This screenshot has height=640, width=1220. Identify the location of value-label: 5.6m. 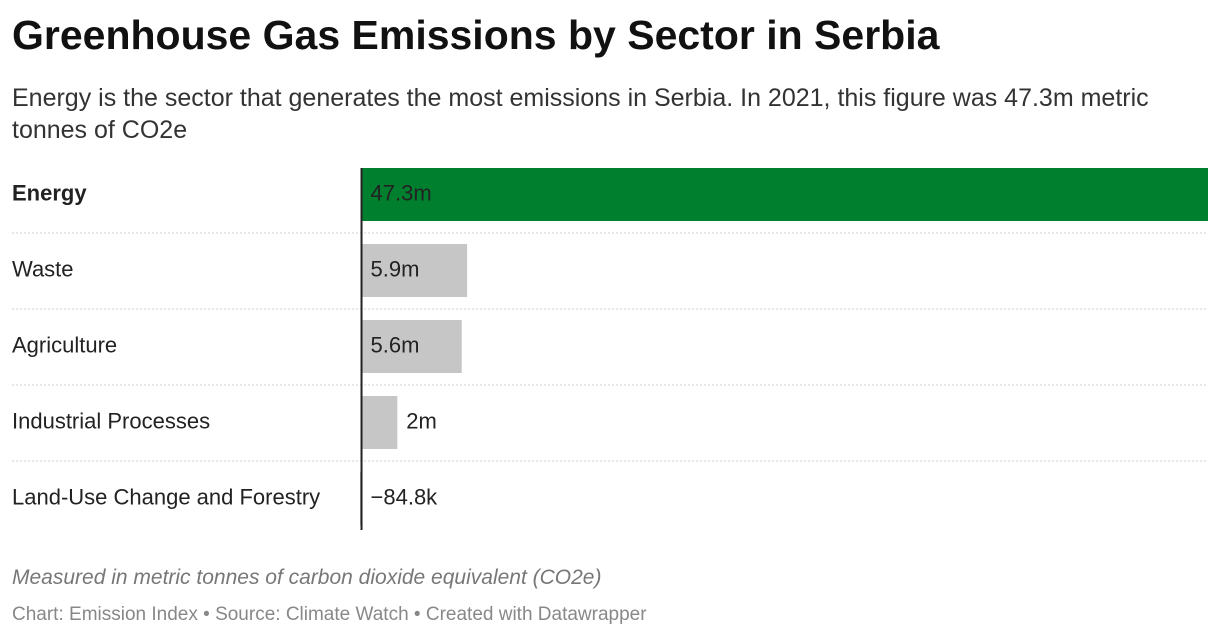
(395, 344).